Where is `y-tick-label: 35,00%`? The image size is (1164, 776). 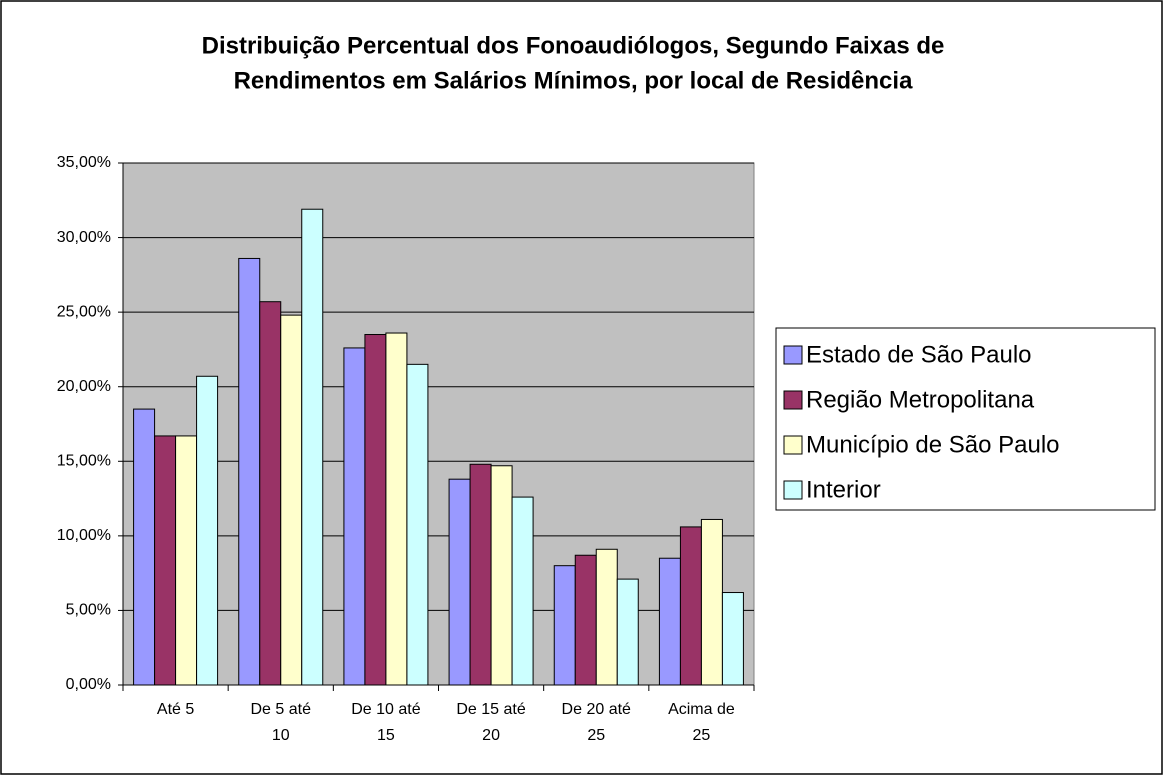 y-tick-label: 35,00% is located at coordinates (84, 162).